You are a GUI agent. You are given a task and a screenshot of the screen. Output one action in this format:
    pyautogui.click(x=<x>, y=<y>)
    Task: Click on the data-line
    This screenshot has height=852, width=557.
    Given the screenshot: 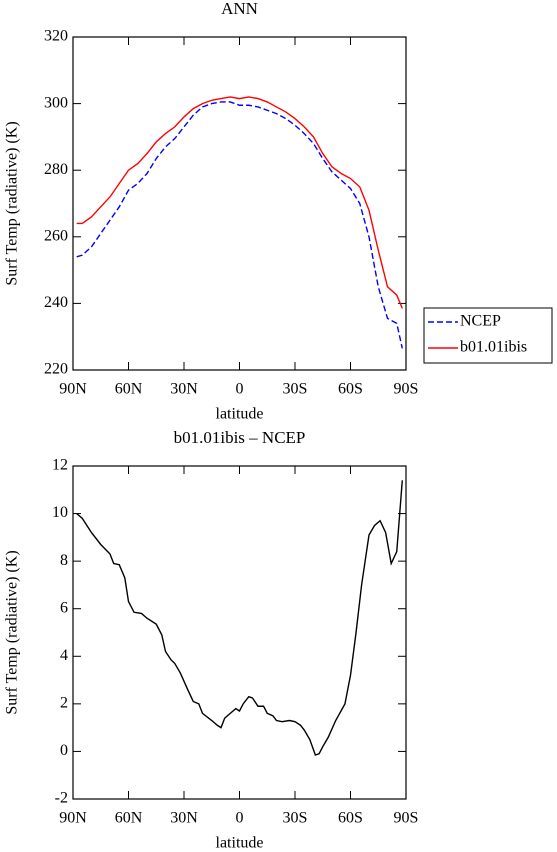 What is the action you would take?
    pyautogui.click(x=239, y=202)
    